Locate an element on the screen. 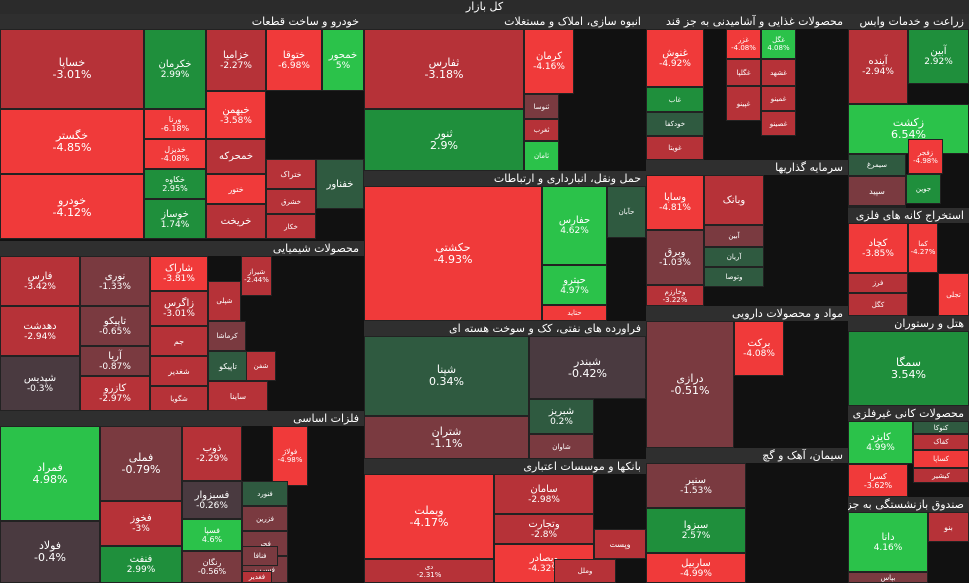 The height and width of the screenshot is (583, 969). symbol-tile: فارس -3.42% is located at coordinates (40, 281).